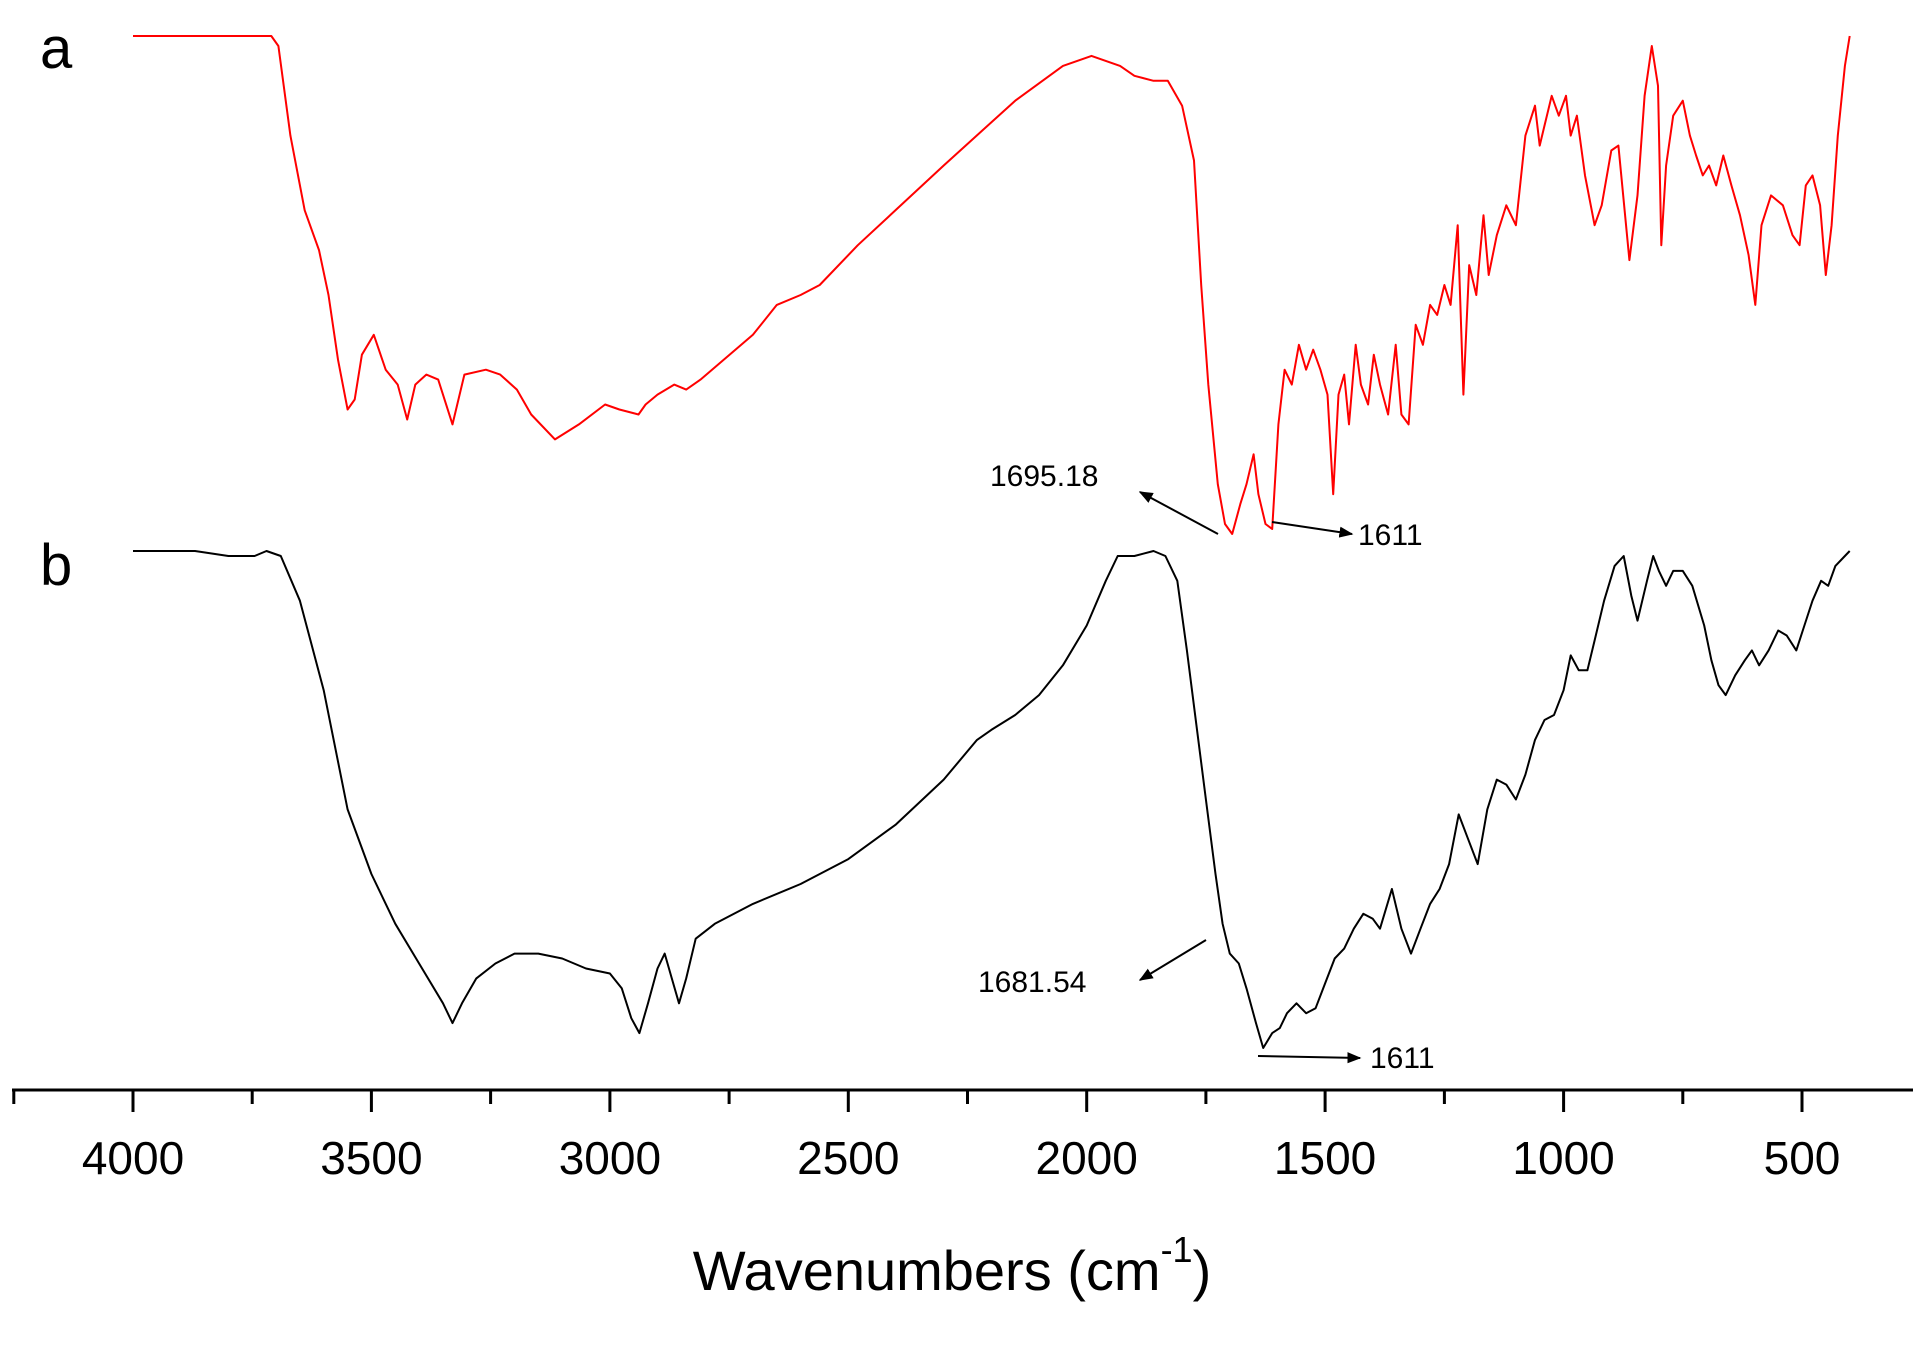  I want to click on annotation-b-1681: 1681.54, so click(1032, 982).